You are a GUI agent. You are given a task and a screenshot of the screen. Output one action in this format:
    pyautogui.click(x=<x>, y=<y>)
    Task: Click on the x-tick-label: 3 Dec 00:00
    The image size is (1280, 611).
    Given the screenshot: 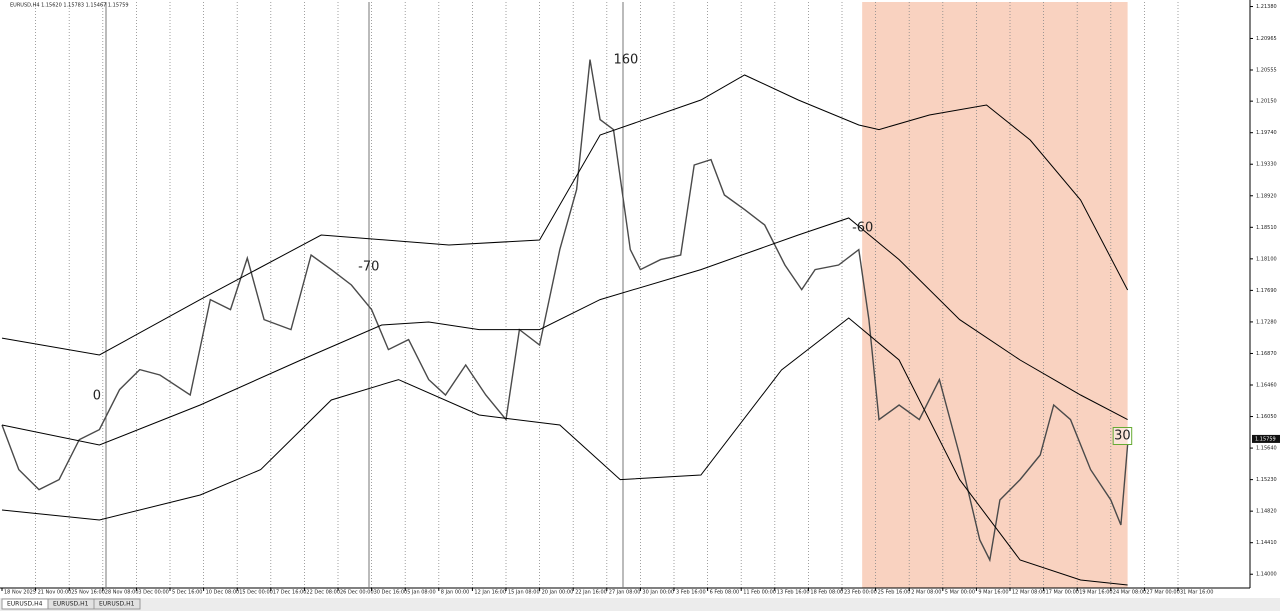 What is the action you would take?
    pyautogui.click(x=153, y=593)
    